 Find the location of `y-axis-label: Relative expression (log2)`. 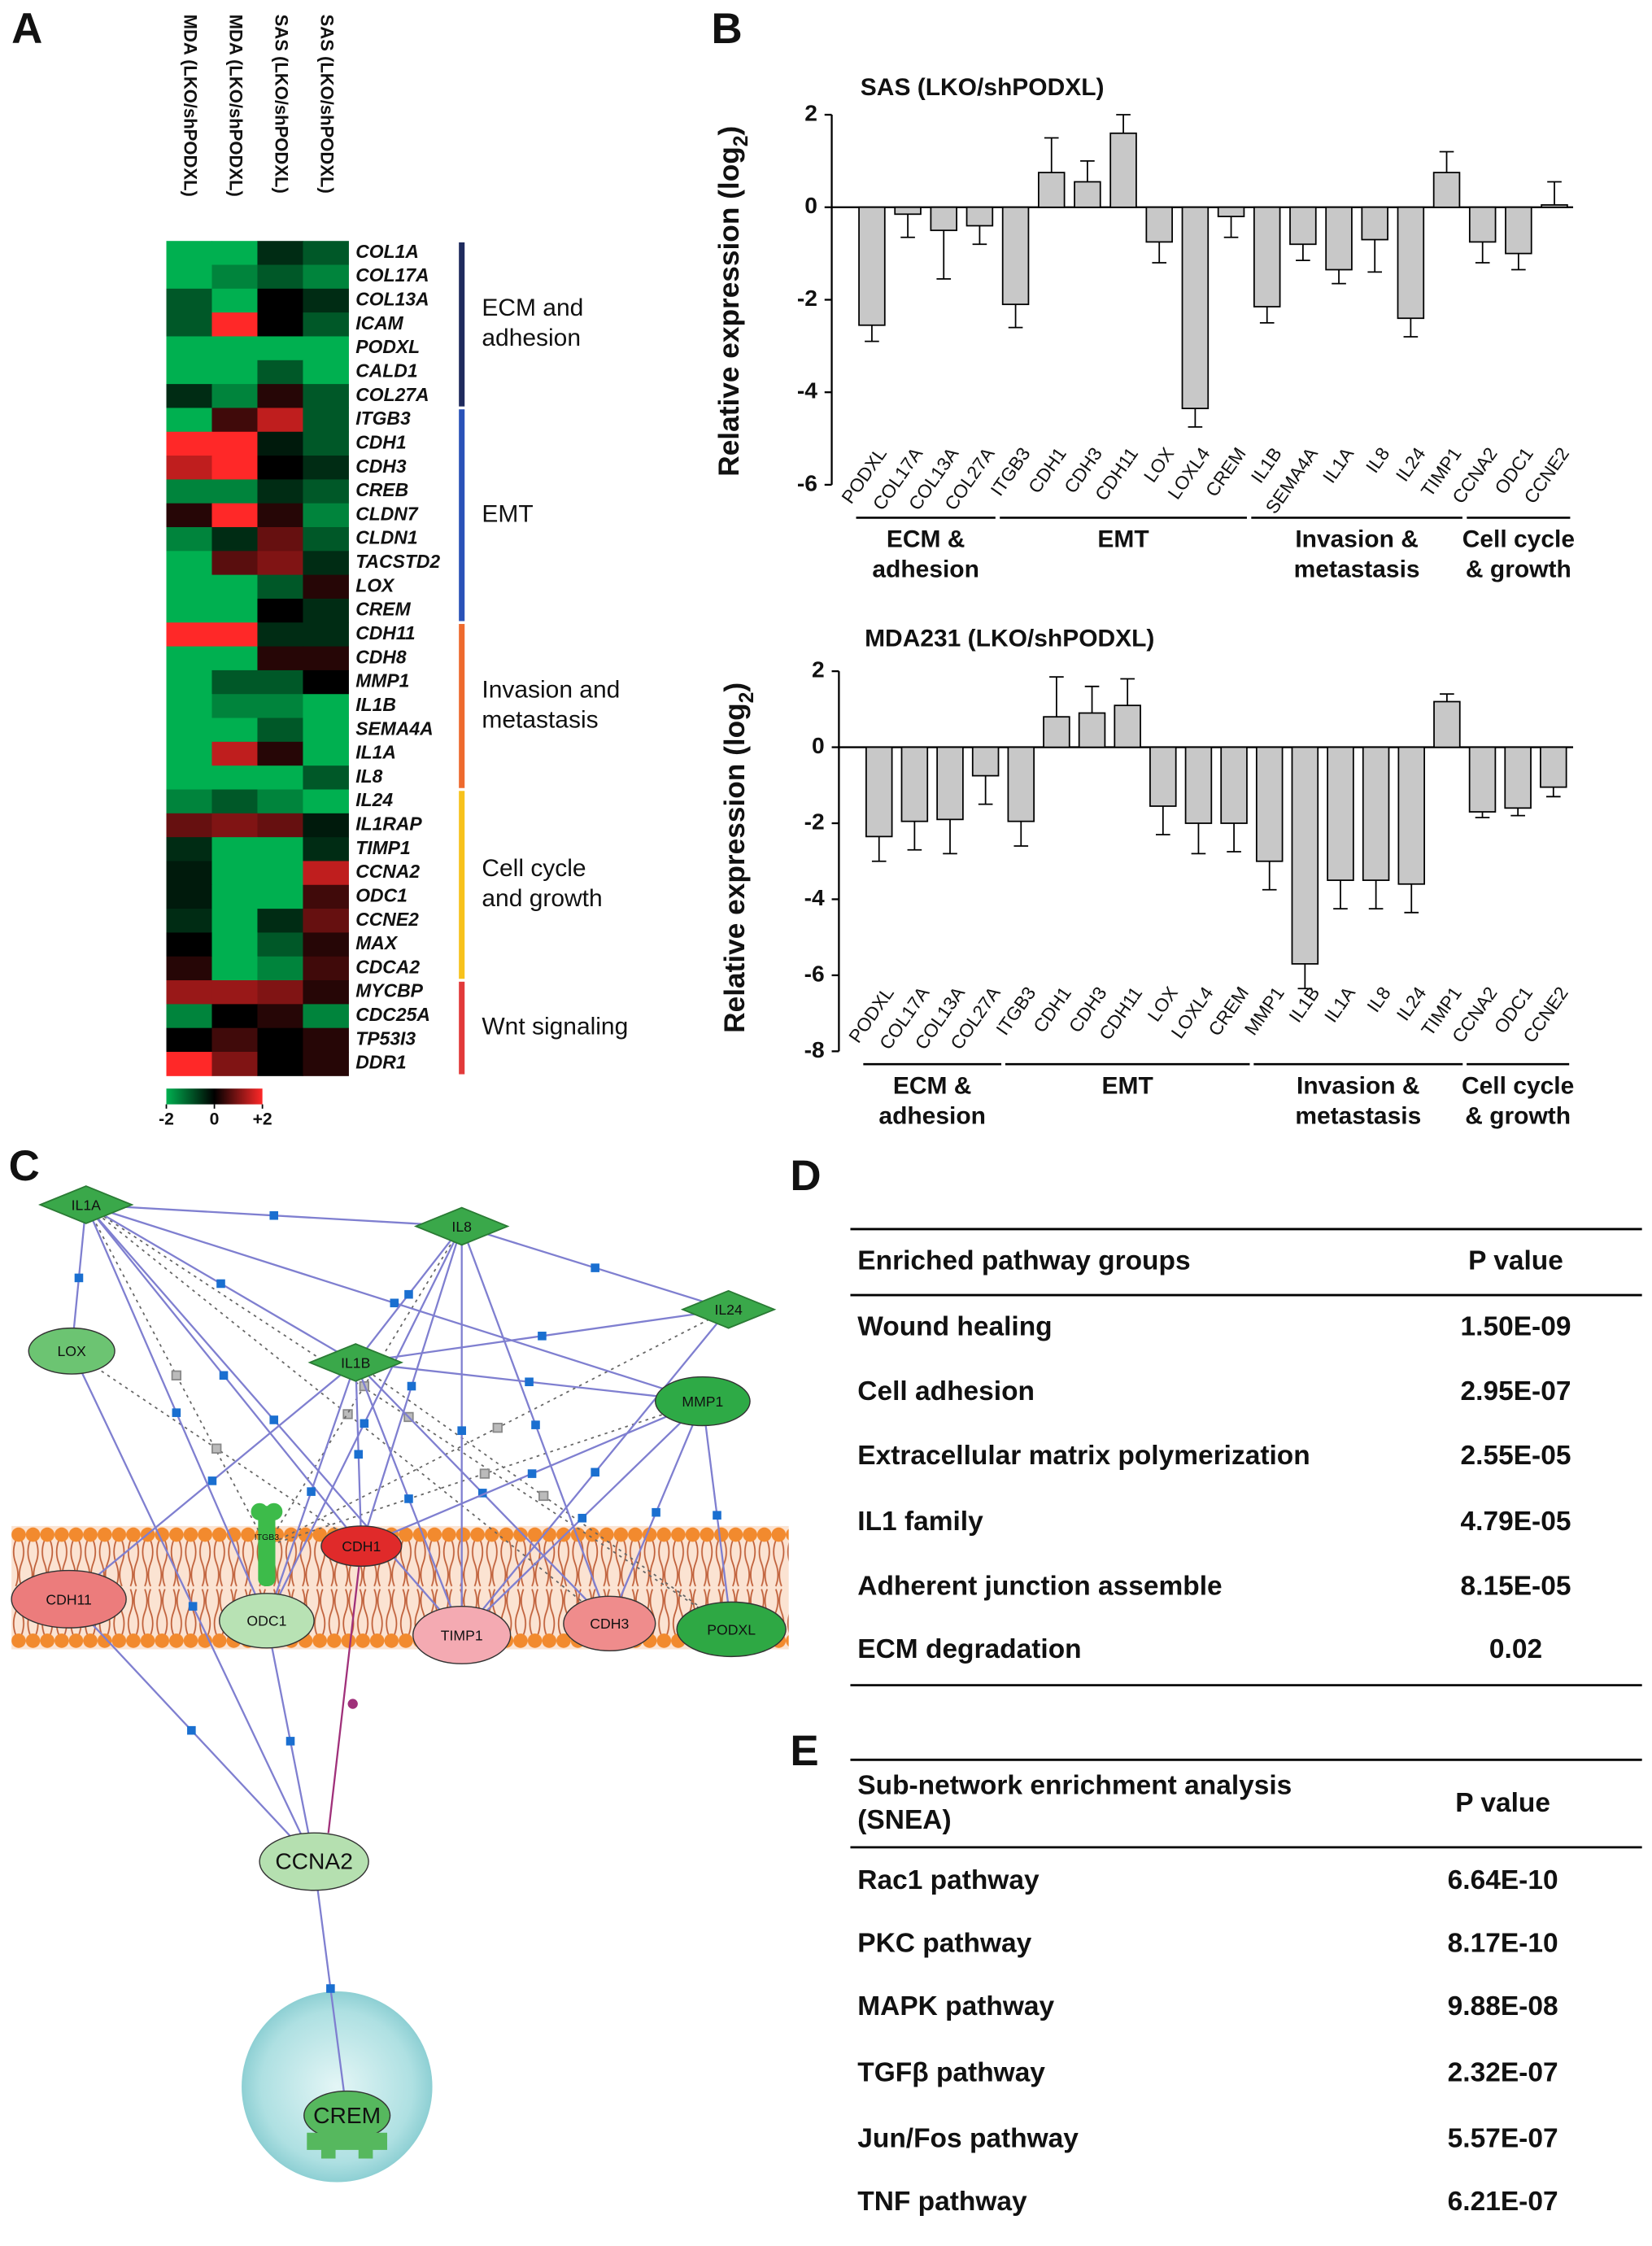

y-axis-label: Relative expression (log2) is located at coordinates (732, 301).